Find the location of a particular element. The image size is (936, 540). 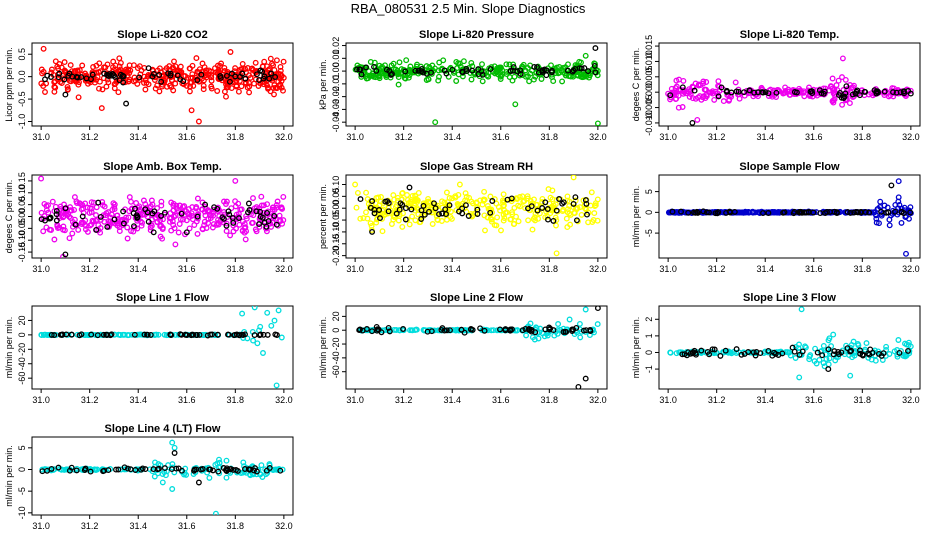

x-tick-label: 32.0 is located at coordinates (598, 400).